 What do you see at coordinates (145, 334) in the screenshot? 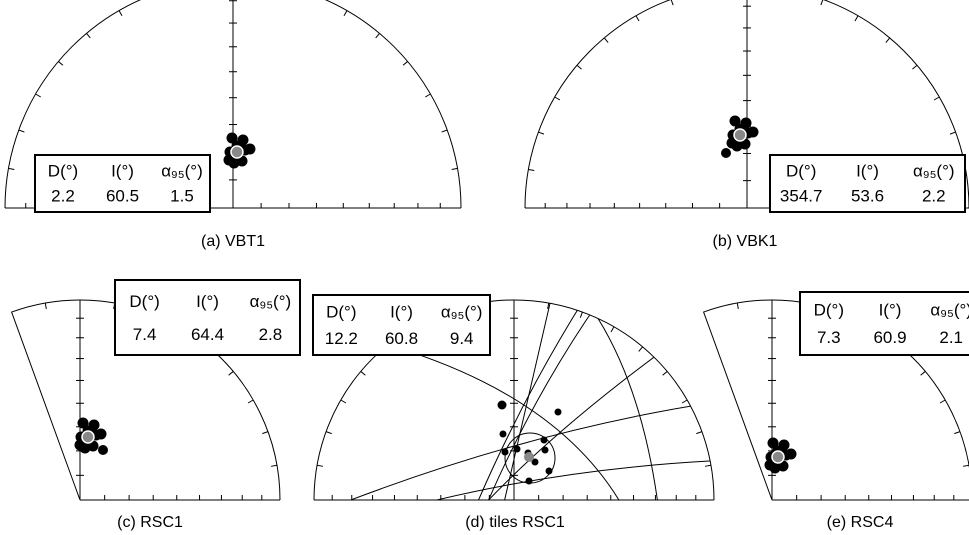
I see `table-value: 7.4` at bounding box center [145, 334].